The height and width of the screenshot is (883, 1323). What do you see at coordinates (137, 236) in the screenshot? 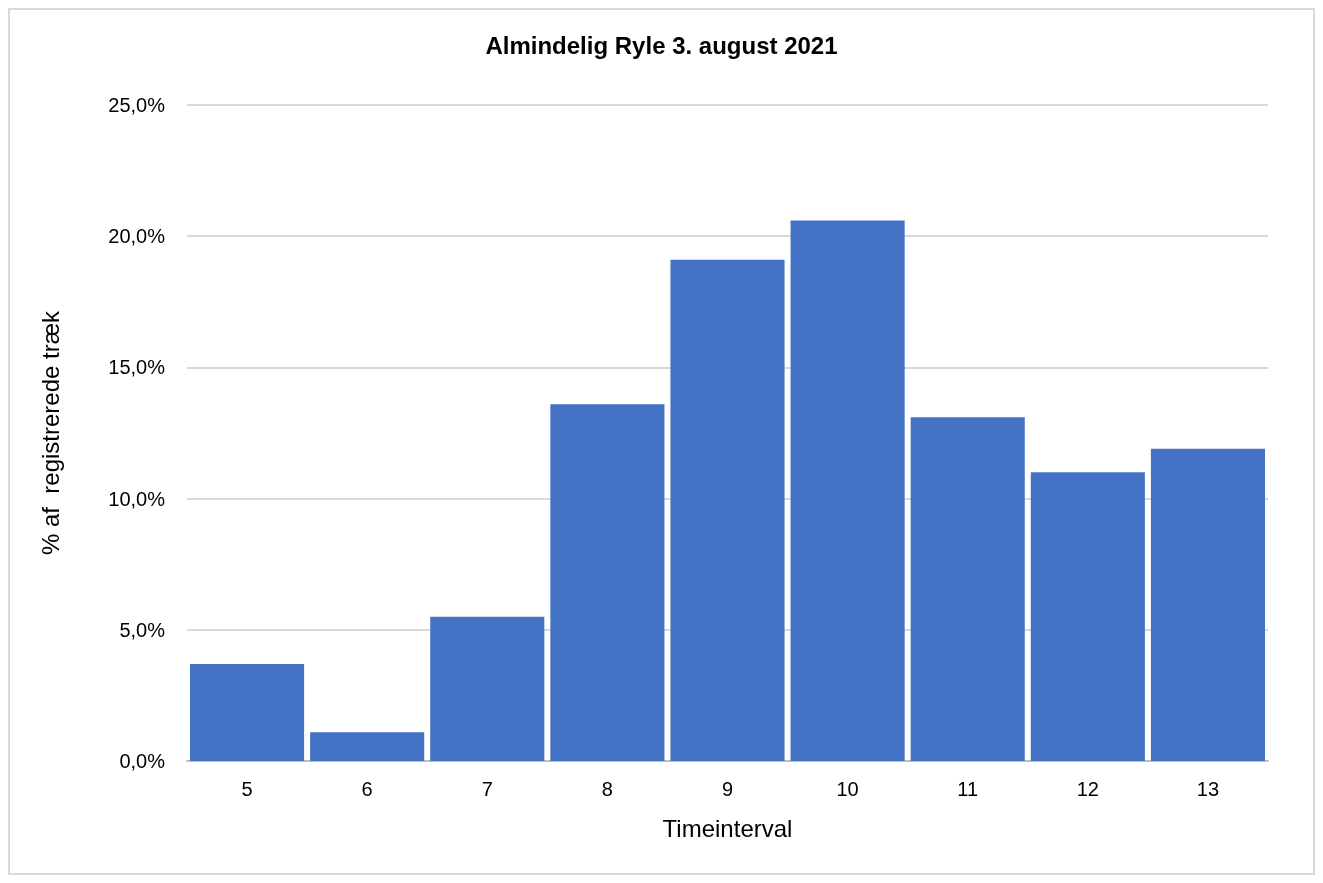
I see `y-tick-label: 20,0%` at bounding box center [137, 236].